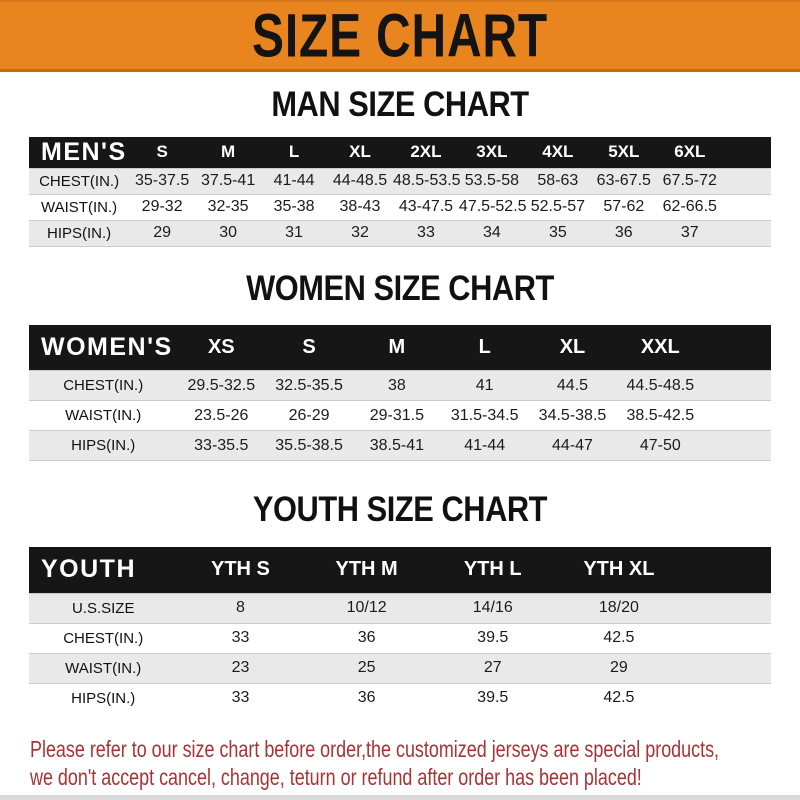 The height and width of the screenshot is (800, 800). Describe the element at coordinates (624, 206) in the screenshot. I see `table-cell: 57-62` at that location.